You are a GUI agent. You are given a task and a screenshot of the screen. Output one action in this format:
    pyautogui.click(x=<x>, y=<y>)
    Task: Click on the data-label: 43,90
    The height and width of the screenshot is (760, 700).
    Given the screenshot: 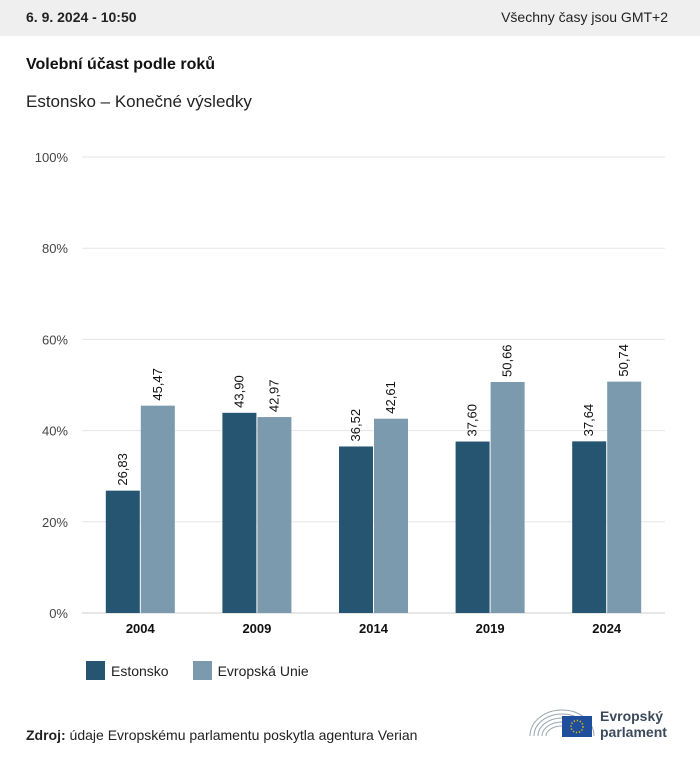 What is the action you would take?
    pyautogui.click(x=238, y=391)
    